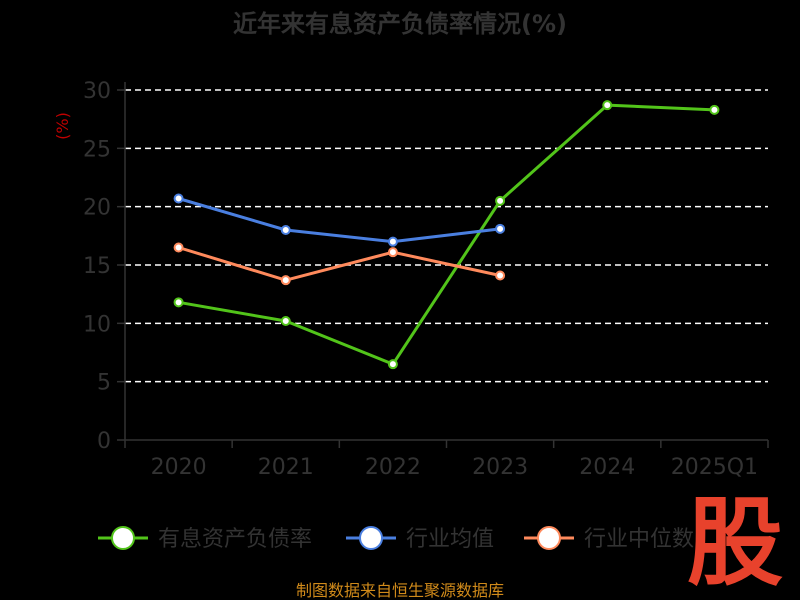  What do you see at coordinates (97, 149) in the screenshot?
I see `y-tick-label: 25` at bounding box center [97, 149].